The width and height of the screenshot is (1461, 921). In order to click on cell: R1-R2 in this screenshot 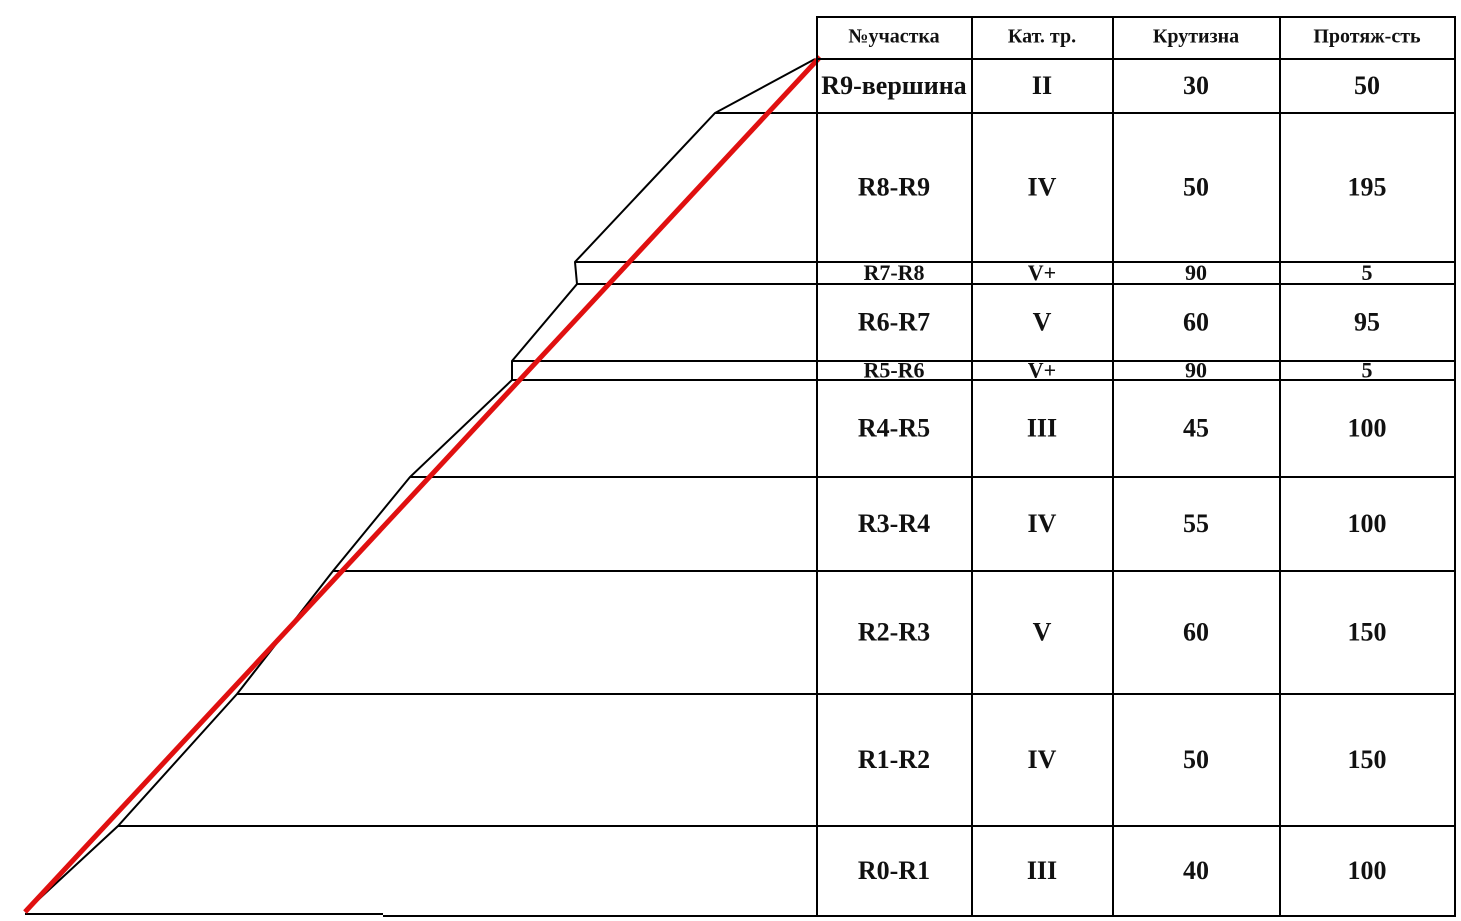, I will do `click(894, 759)`.